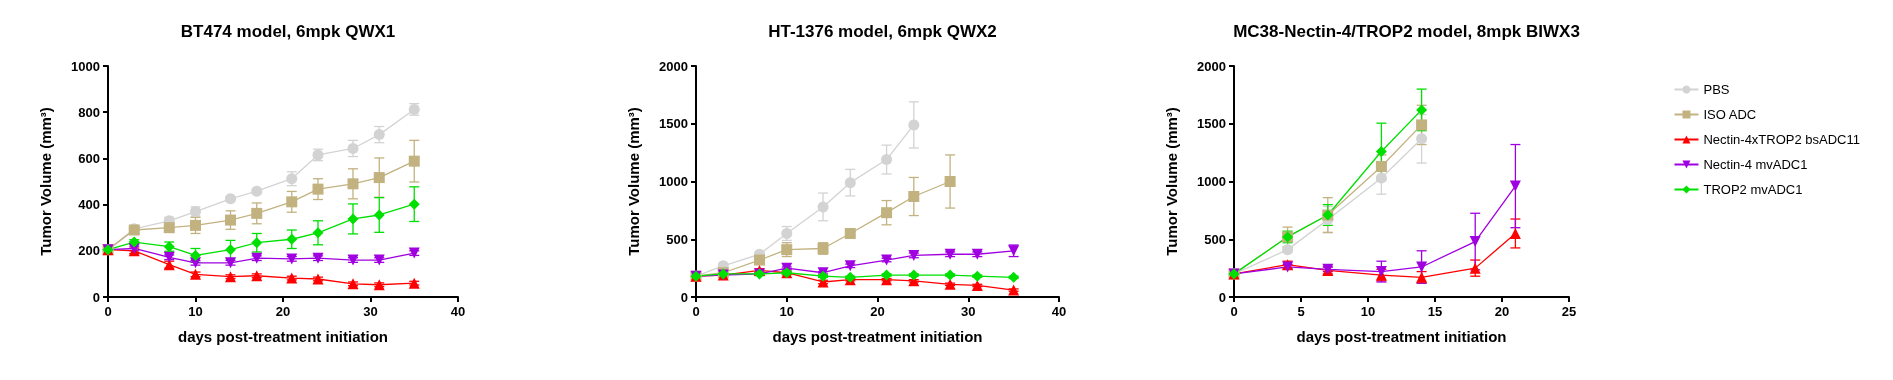 Image resolution: width=1893 pixels, height=380 pixels. What do you see at coordinates (1782, 139) in the screenshot?
I see `legend-label: Nectin-4xTROP2 bsADC11` at bounding box center [1782, 139].